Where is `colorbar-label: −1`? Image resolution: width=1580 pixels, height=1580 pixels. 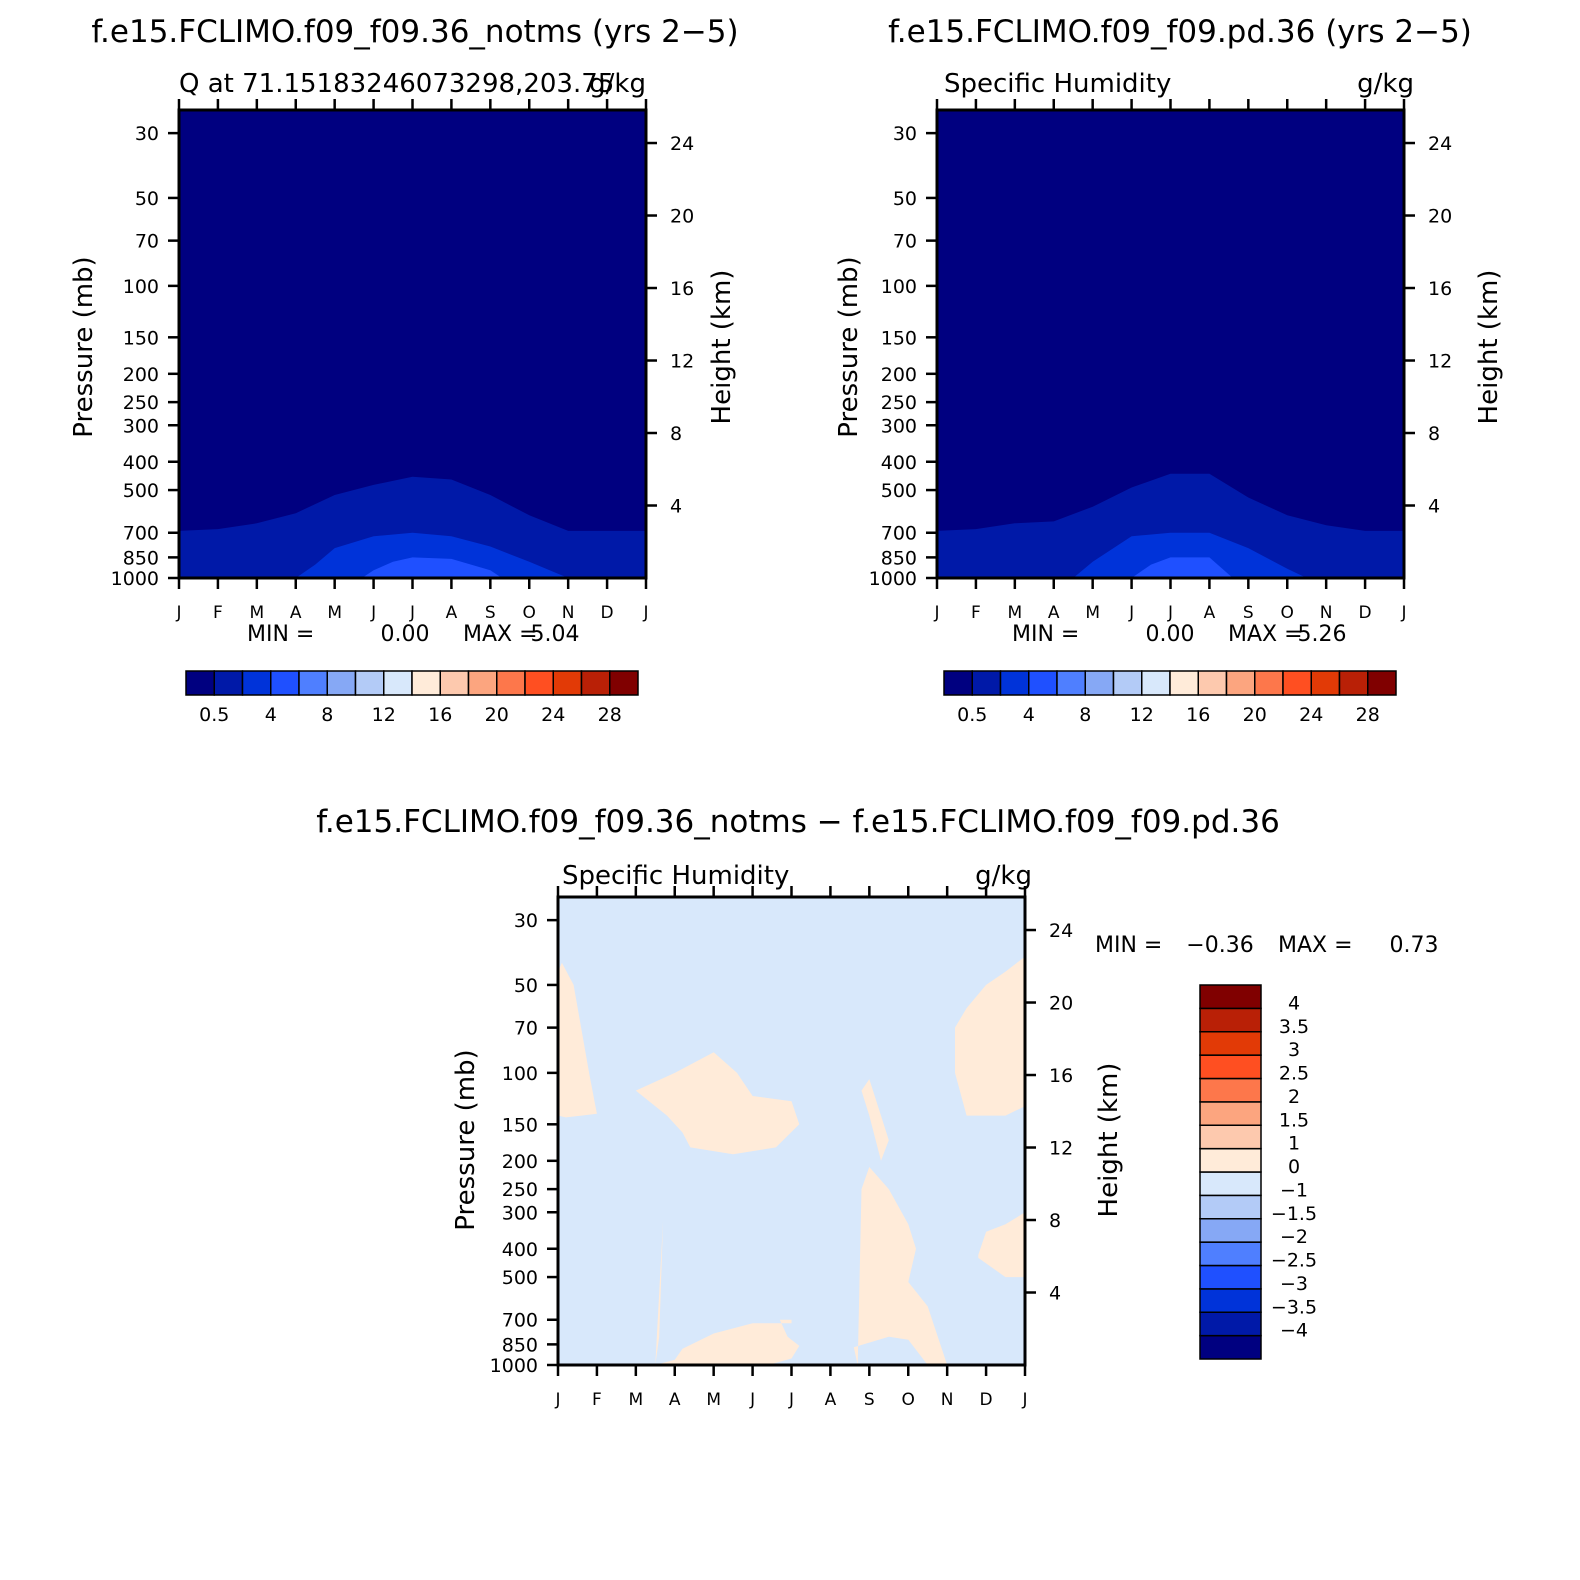 colorbar-label: −1 is located at coordinates (1294, 1190).